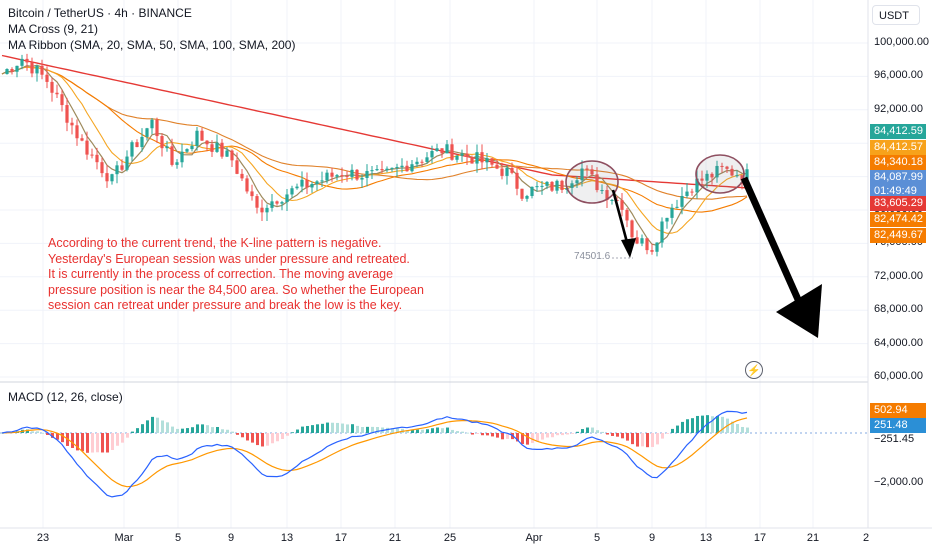 The height and width of the screenshot is (550, 932). Describe the element at coordinates (799, 311) in the screenshot. I see `arrow-head-large` at that location.